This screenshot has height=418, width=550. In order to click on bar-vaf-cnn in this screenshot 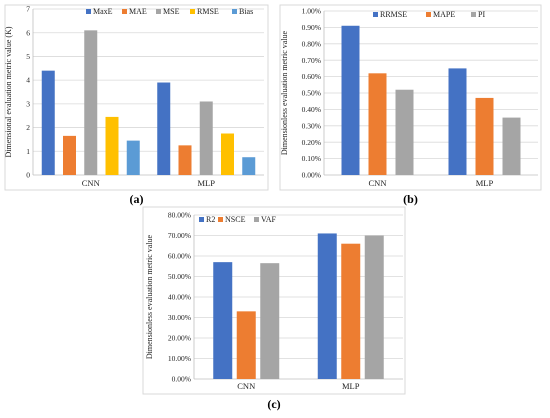, I will do `click(270, 321)`.